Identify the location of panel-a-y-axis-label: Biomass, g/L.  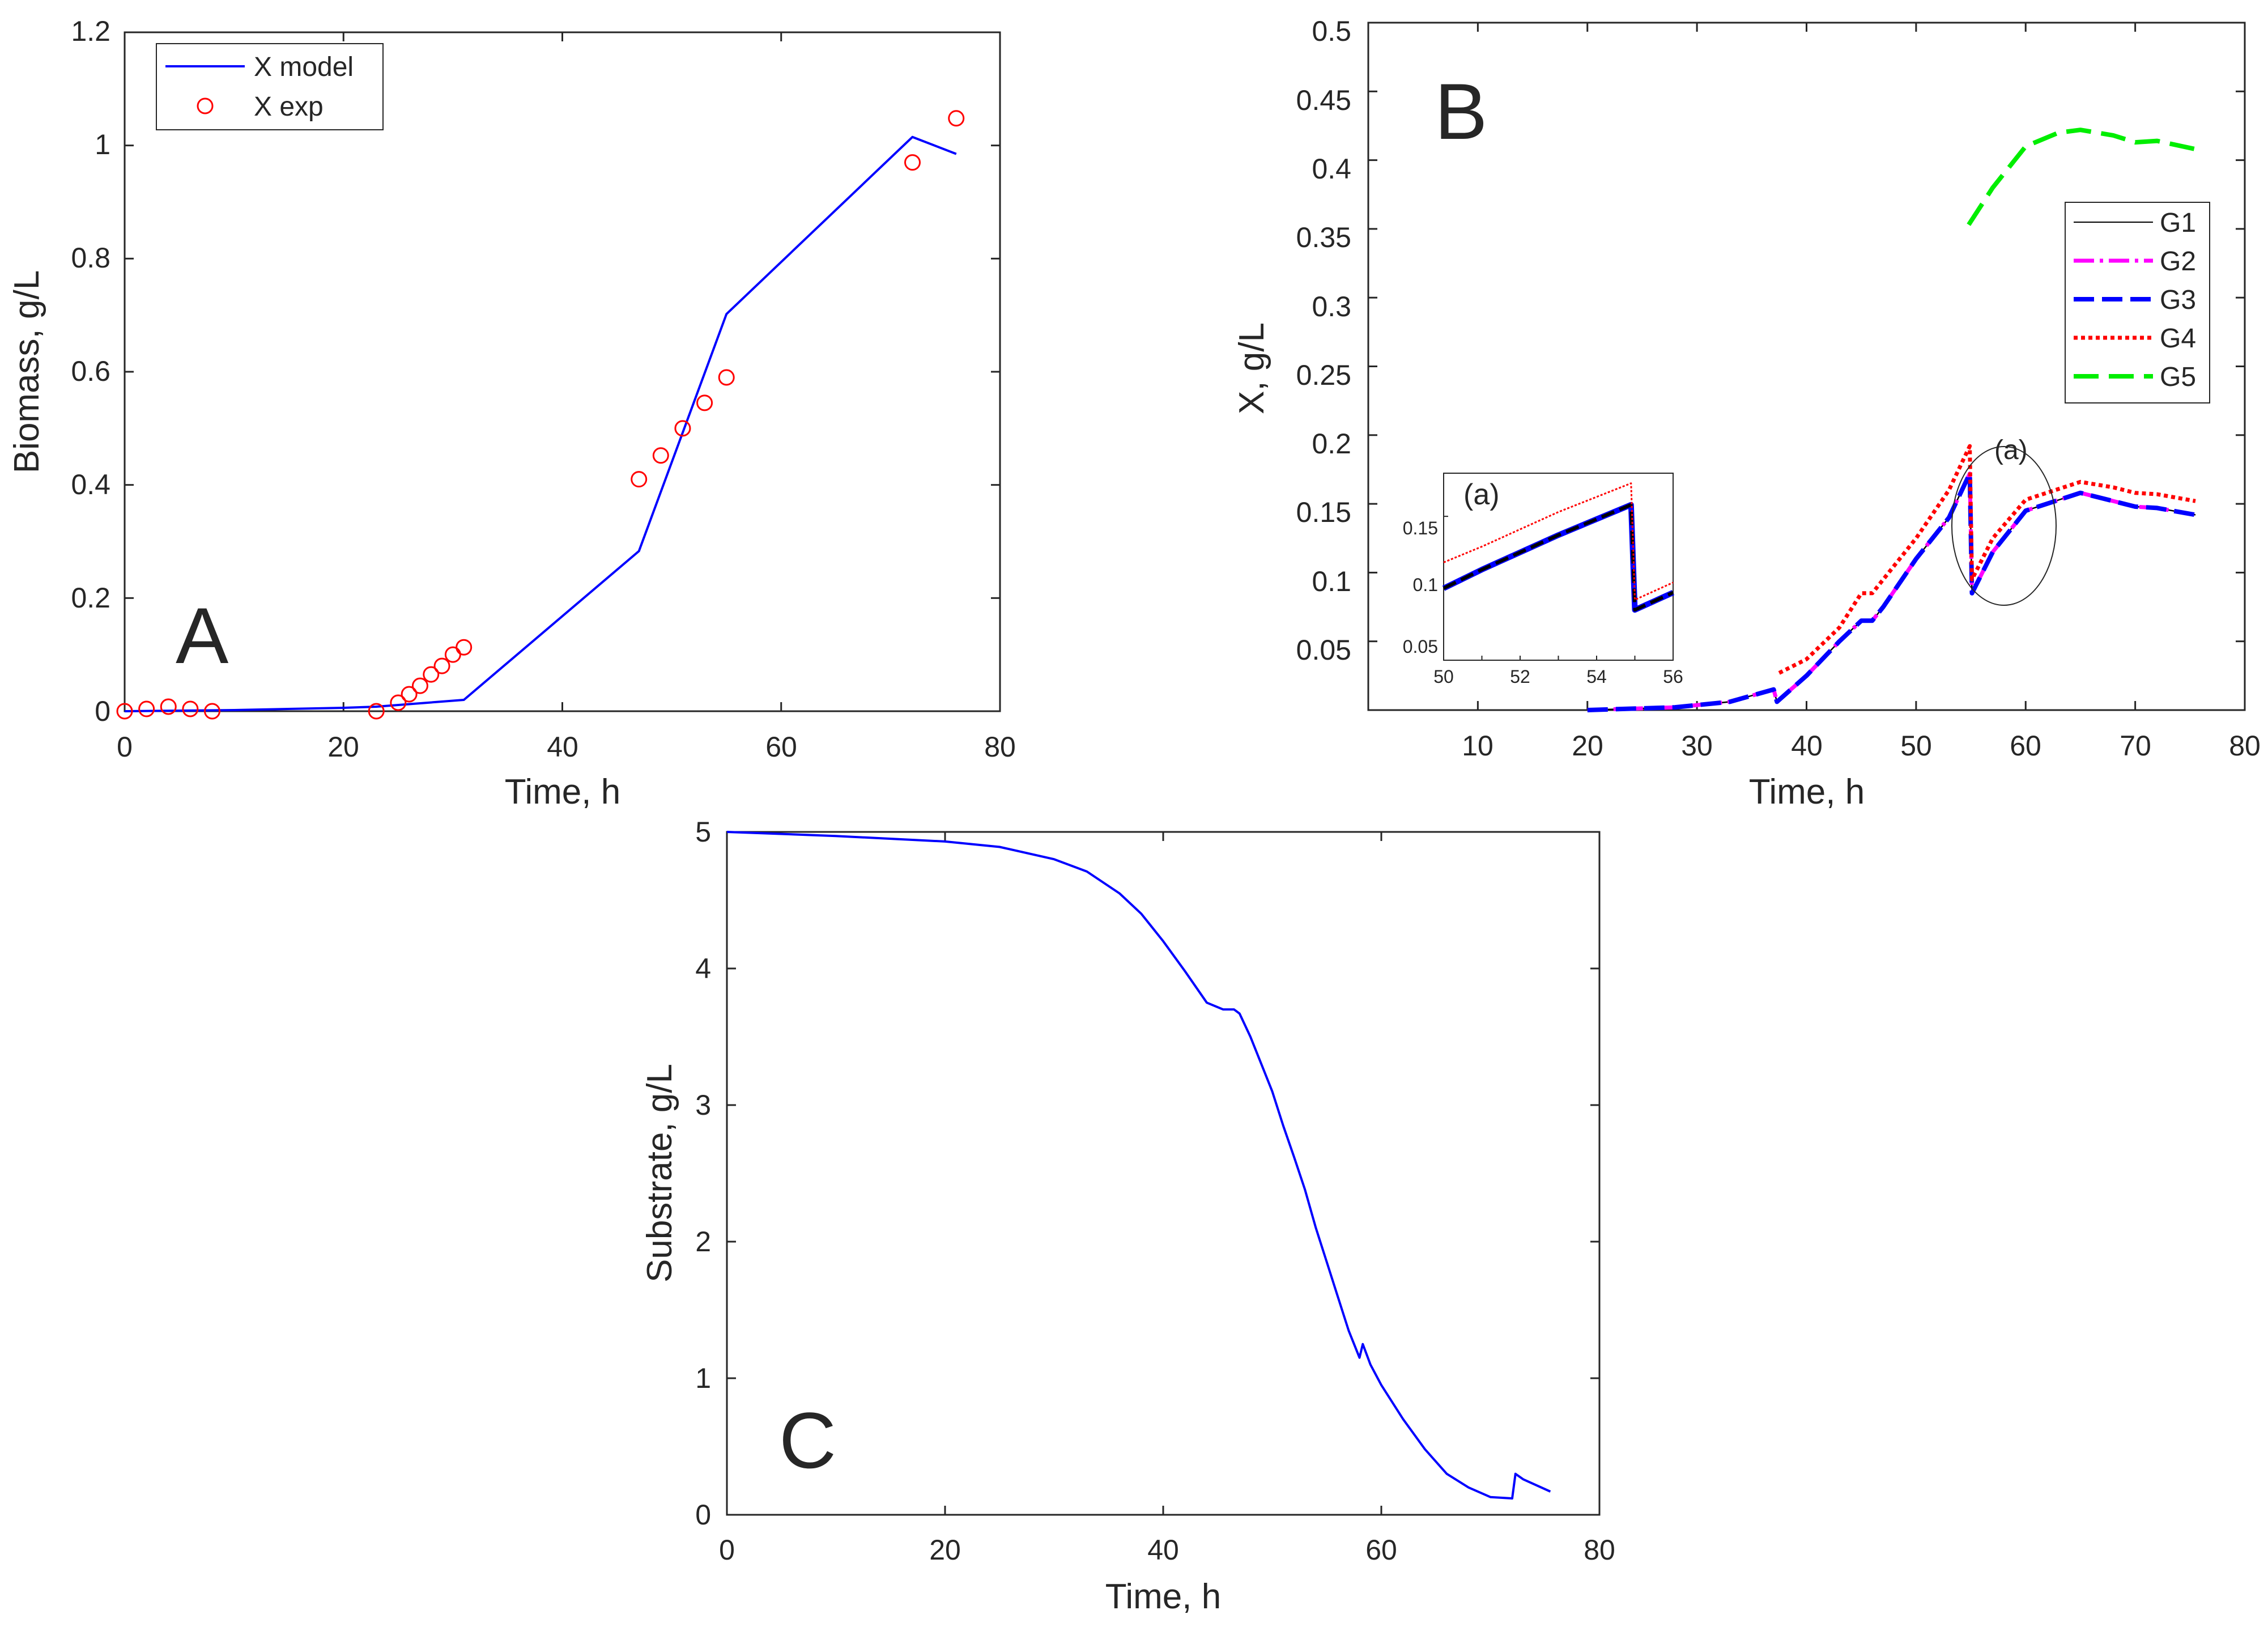
(27, 371).